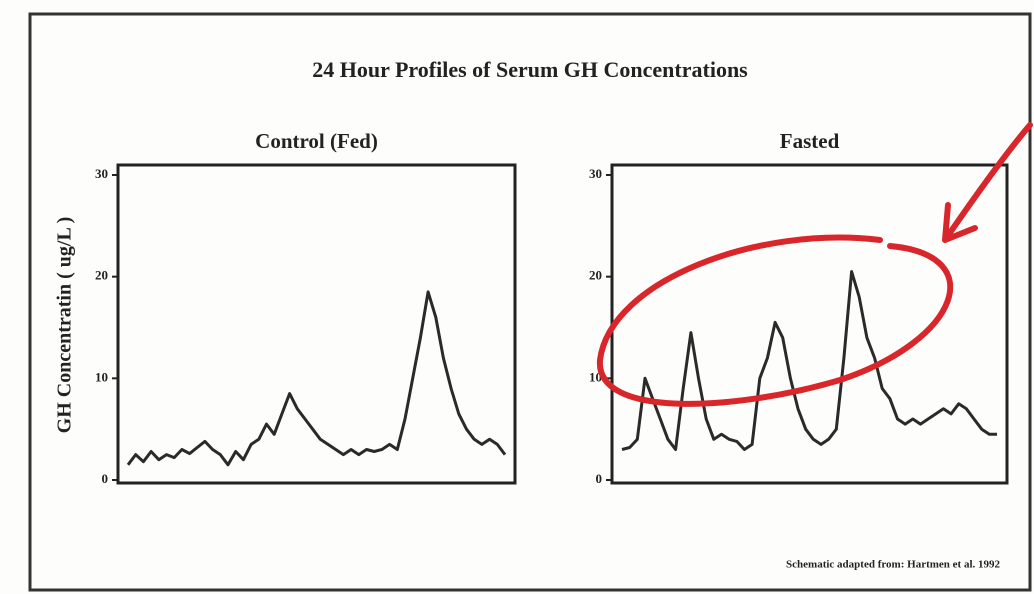 Image resolution: width=1034 pixels, height=594 pixels. Describe the element at coordinates (316, 141) in the screenshot. I see `chart-title: Control (Fed)` at that location.